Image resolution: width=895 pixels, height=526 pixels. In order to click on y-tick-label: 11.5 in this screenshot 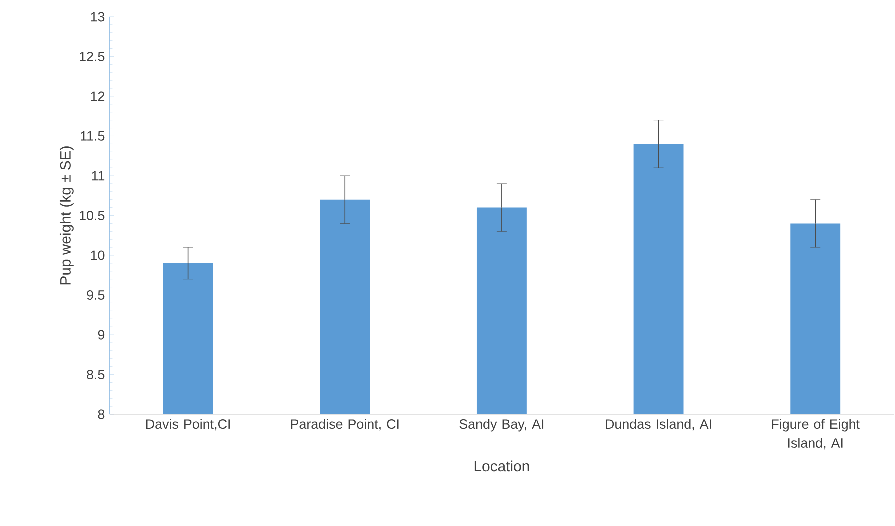, I will do `click(93, 136)`.